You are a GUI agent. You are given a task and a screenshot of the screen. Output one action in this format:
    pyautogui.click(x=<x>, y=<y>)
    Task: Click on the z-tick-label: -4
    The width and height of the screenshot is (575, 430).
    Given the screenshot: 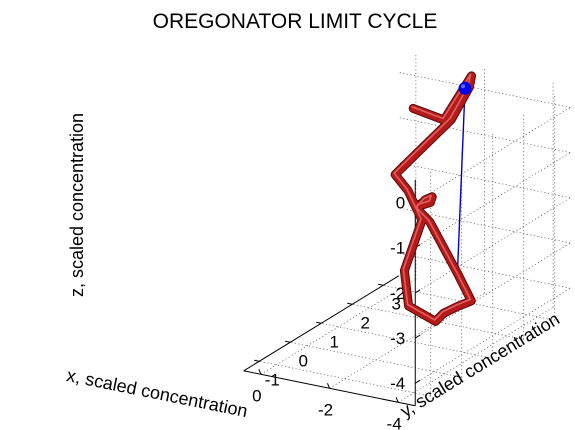 What is the action you would take?
    pyautogui.click(x=397, y=383)
    